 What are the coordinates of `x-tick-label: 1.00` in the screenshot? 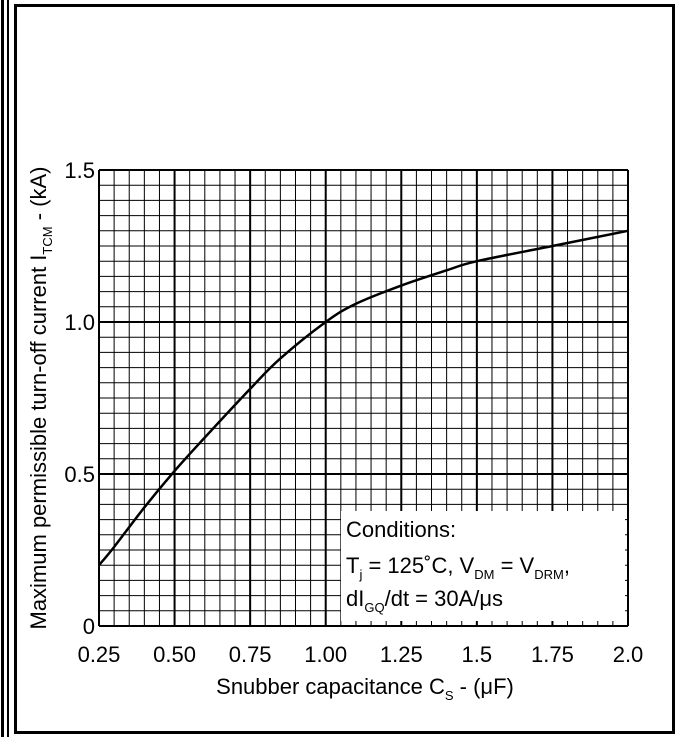 It's located at (325, 654).